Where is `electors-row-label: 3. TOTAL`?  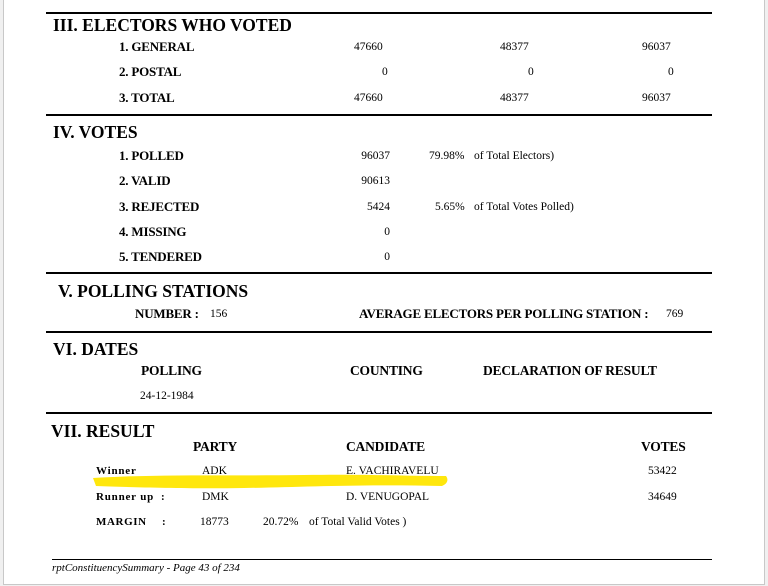 electors-row-label: 3. TOTAL is located at coordinates (147, 97).